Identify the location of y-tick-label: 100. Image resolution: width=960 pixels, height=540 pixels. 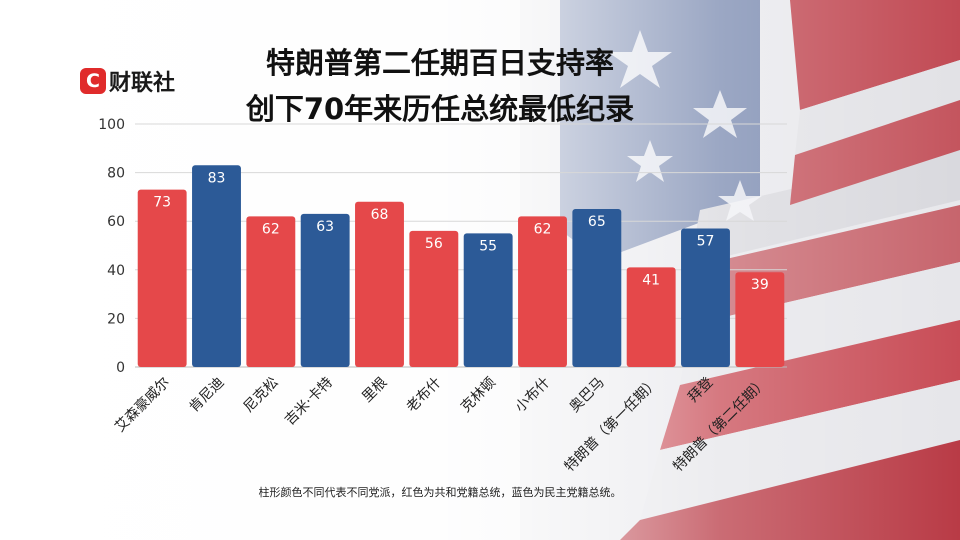
(111, 125).